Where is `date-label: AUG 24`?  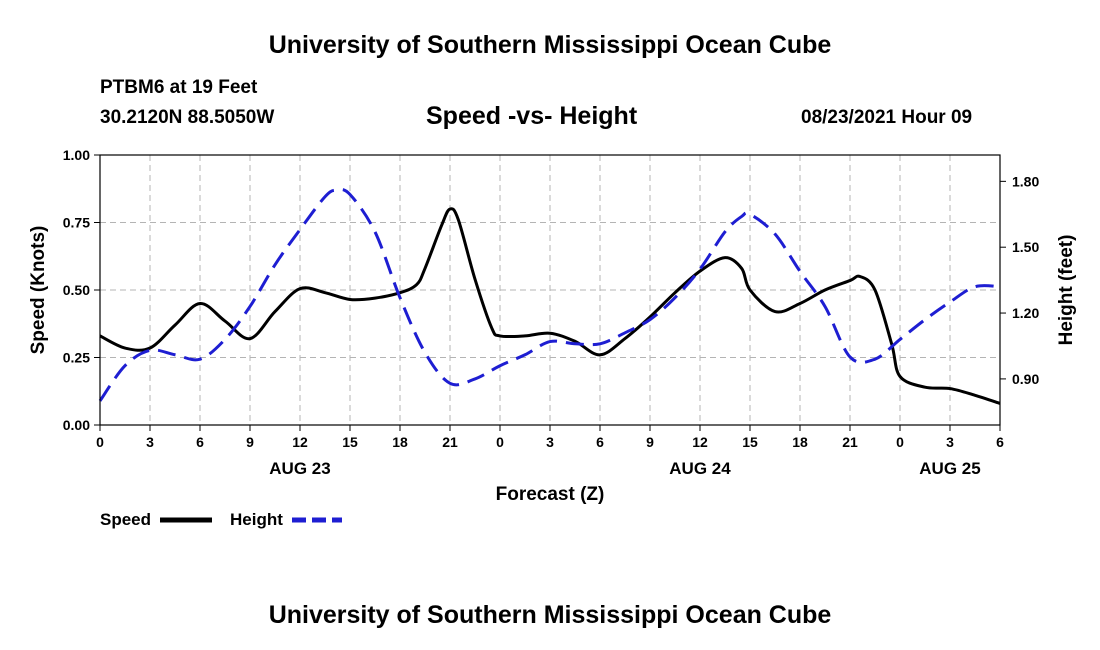 date-label: AUG 24 is located at coordinates (700, 468).